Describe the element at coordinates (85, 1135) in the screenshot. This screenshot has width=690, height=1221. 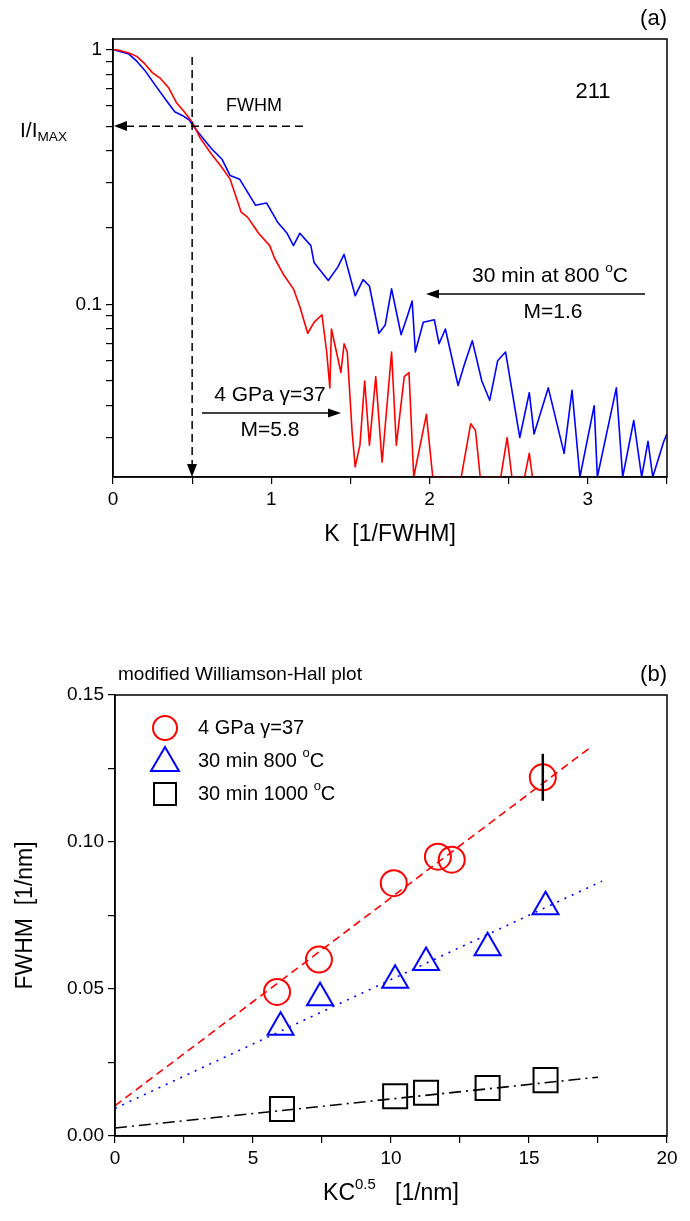
I see `y-tick-label: 0.00` at that location.